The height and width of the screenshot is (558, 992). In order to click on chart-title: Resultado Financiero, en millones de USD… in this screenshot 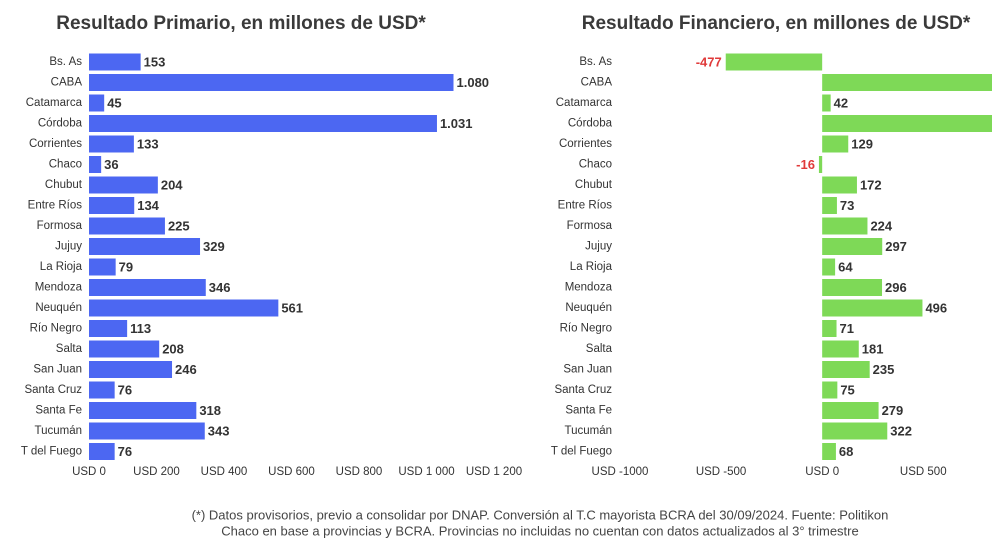, I will do `click(776, 23)`.